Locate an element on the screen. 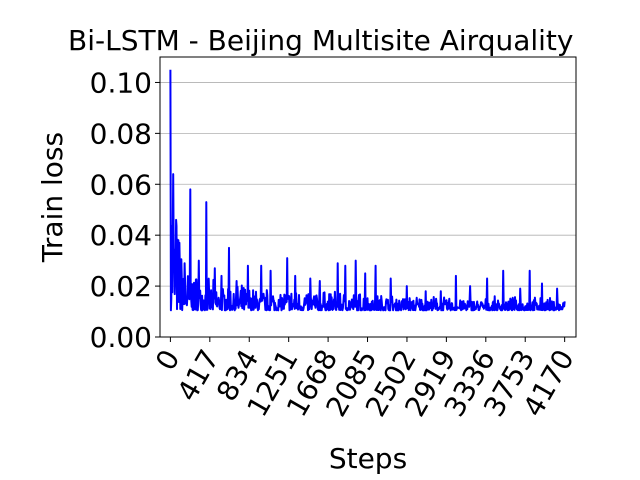  chart-title: Bi-LSTM - Beijing Multisite Airquality is located at coordinates (320, 40).